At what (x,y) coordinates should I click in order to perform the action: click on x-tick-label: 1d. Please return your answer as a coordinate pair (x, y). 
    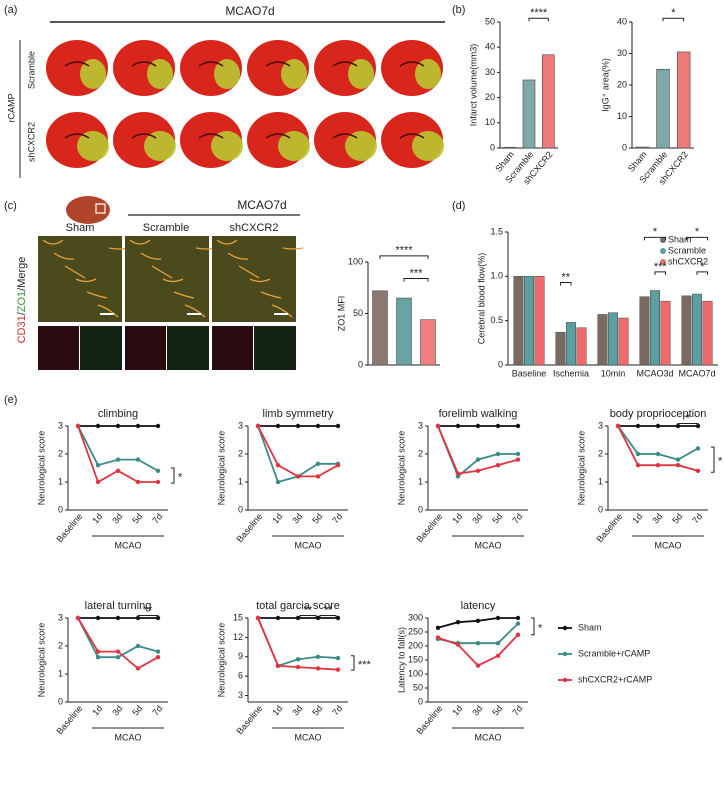
    Looking at the image, I should click on (97, 710).